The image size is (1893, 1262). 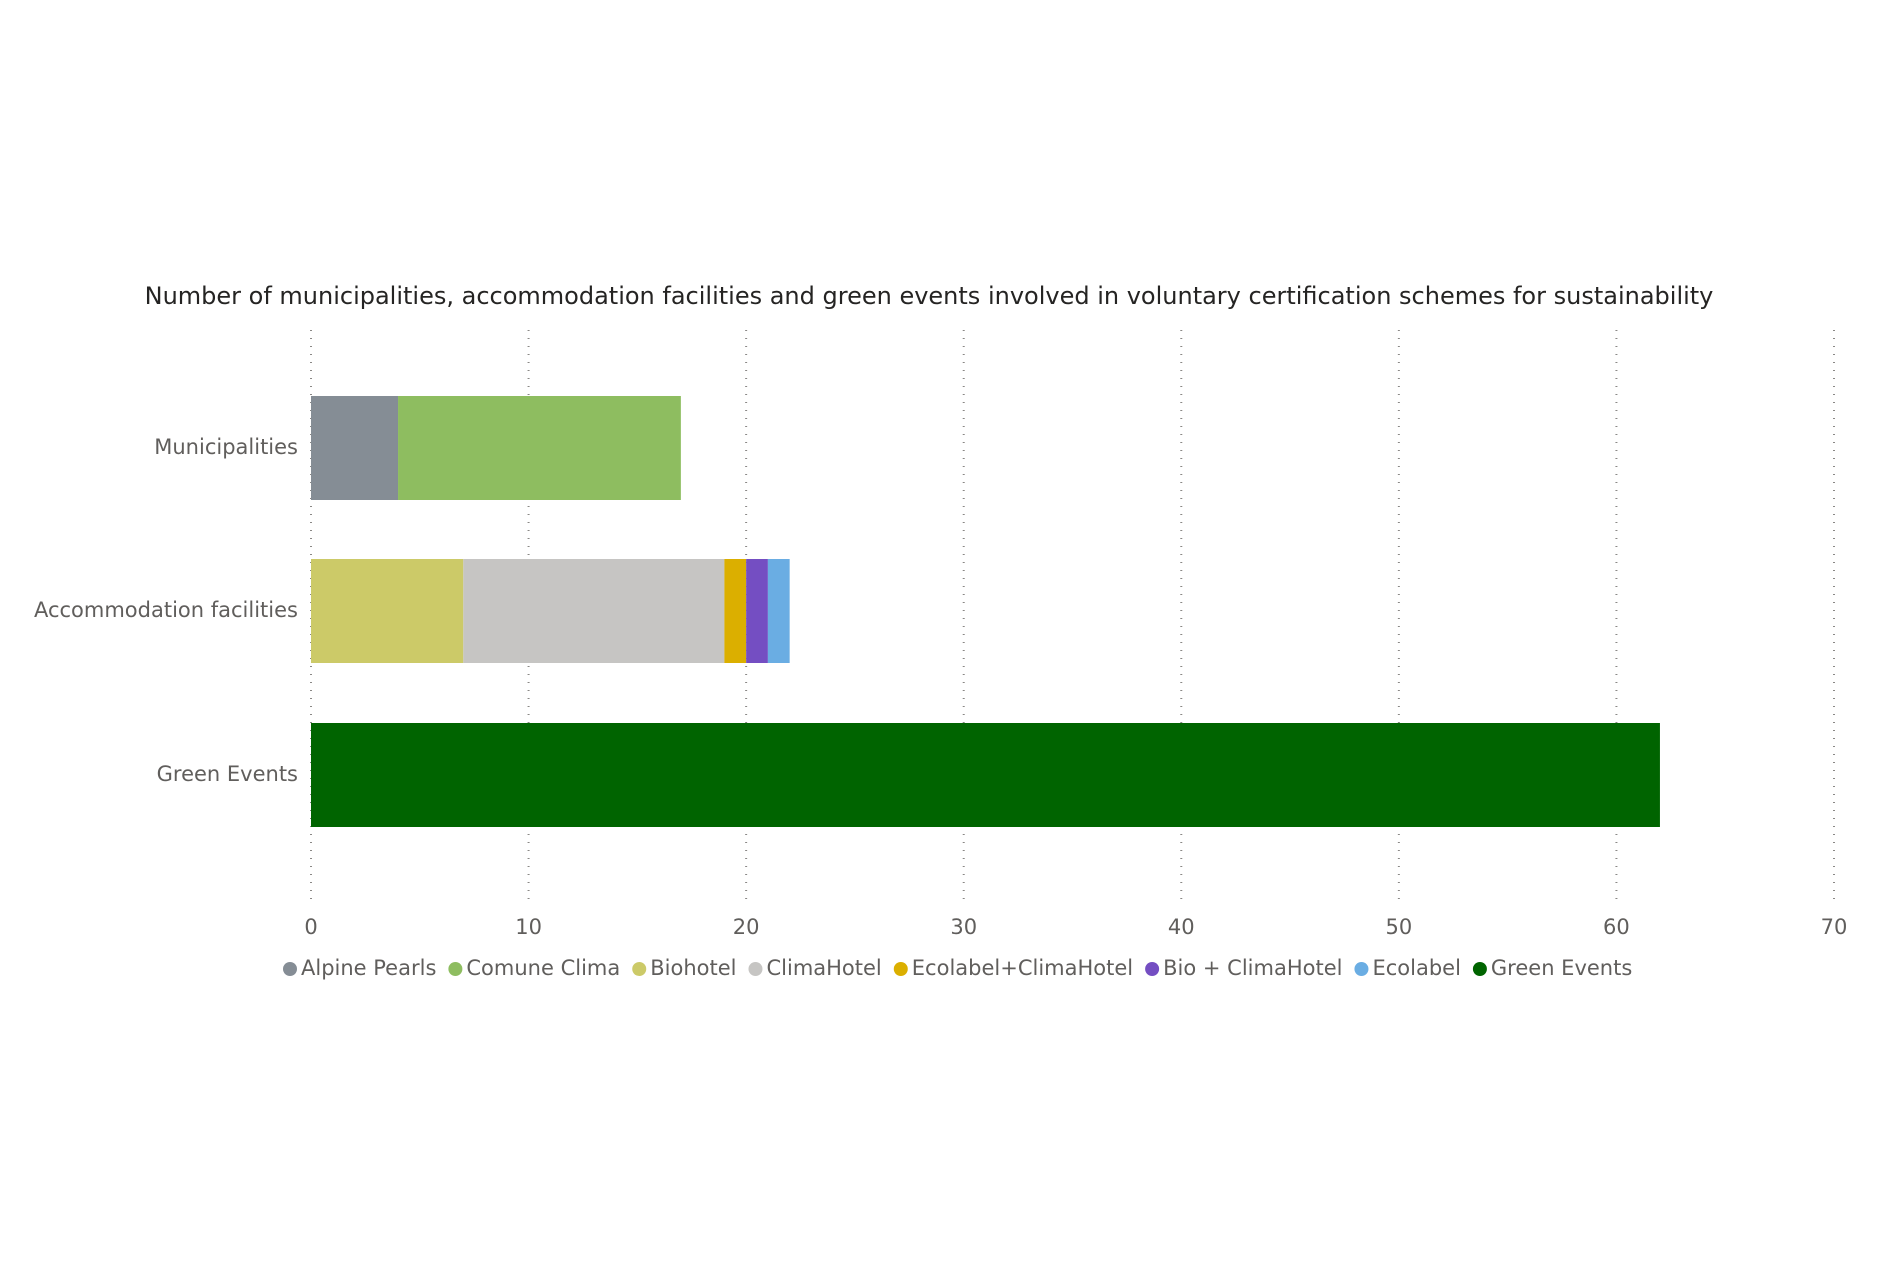 I want to click on legend-item: Comune Clima, so click(x=534, y=968).